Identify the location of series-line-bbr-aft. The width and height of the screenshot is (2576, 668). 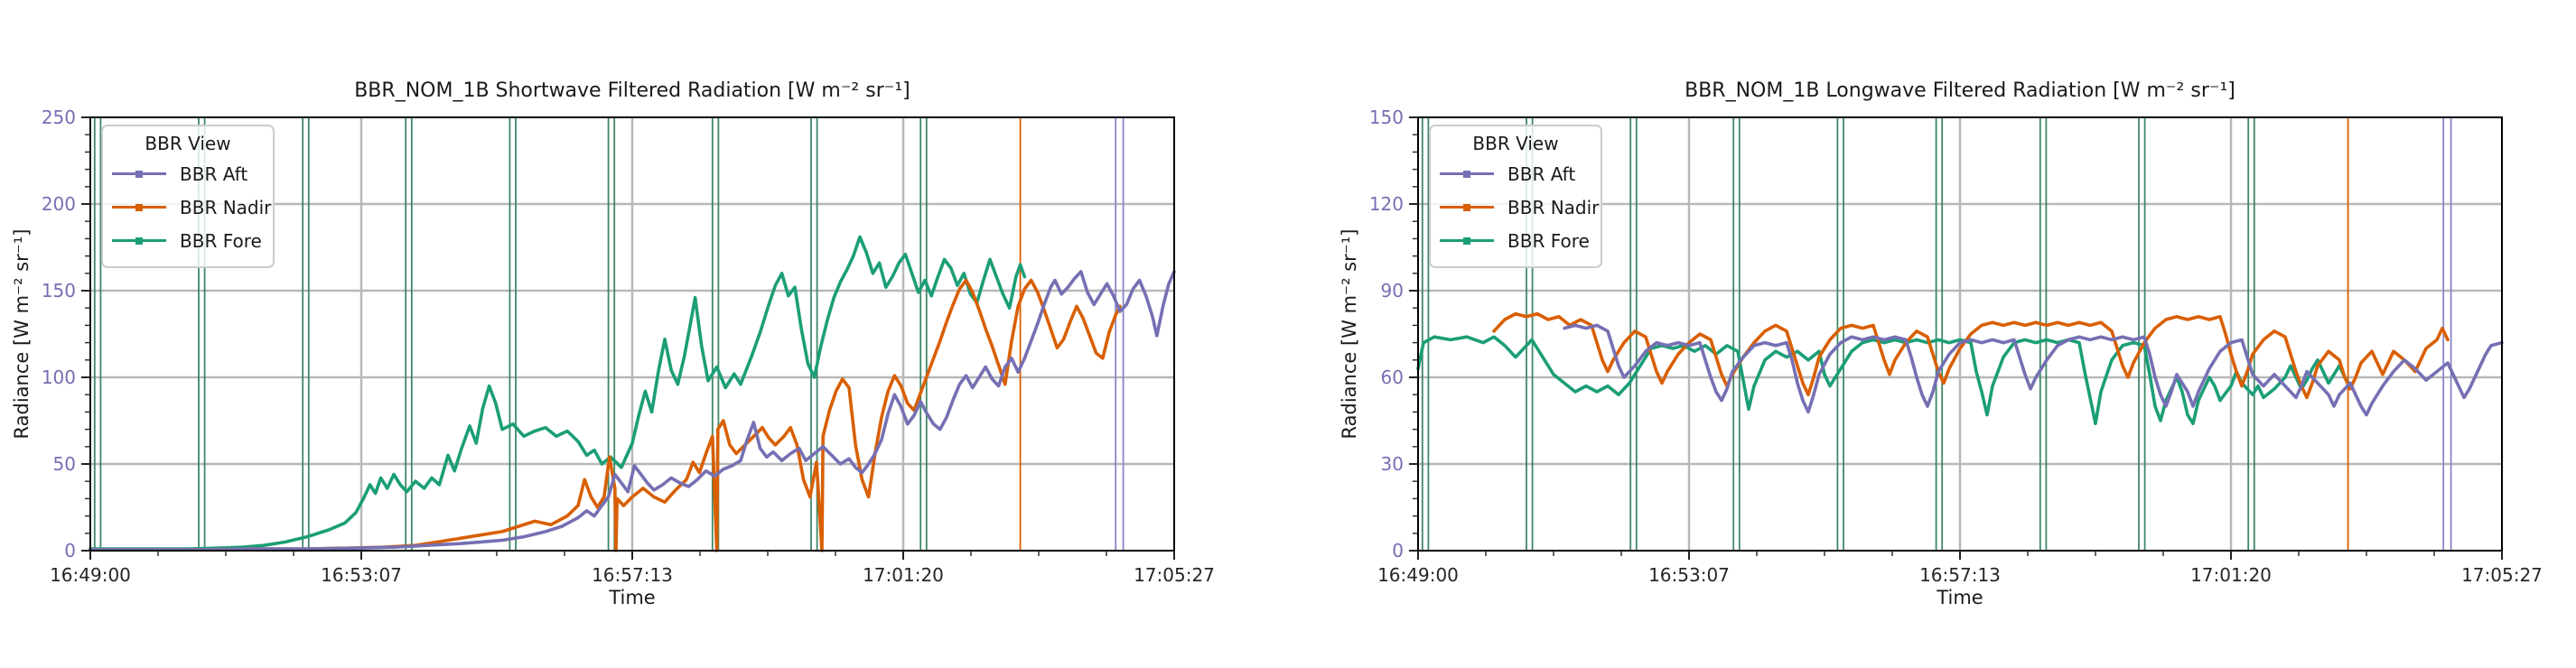
(2033, 370).